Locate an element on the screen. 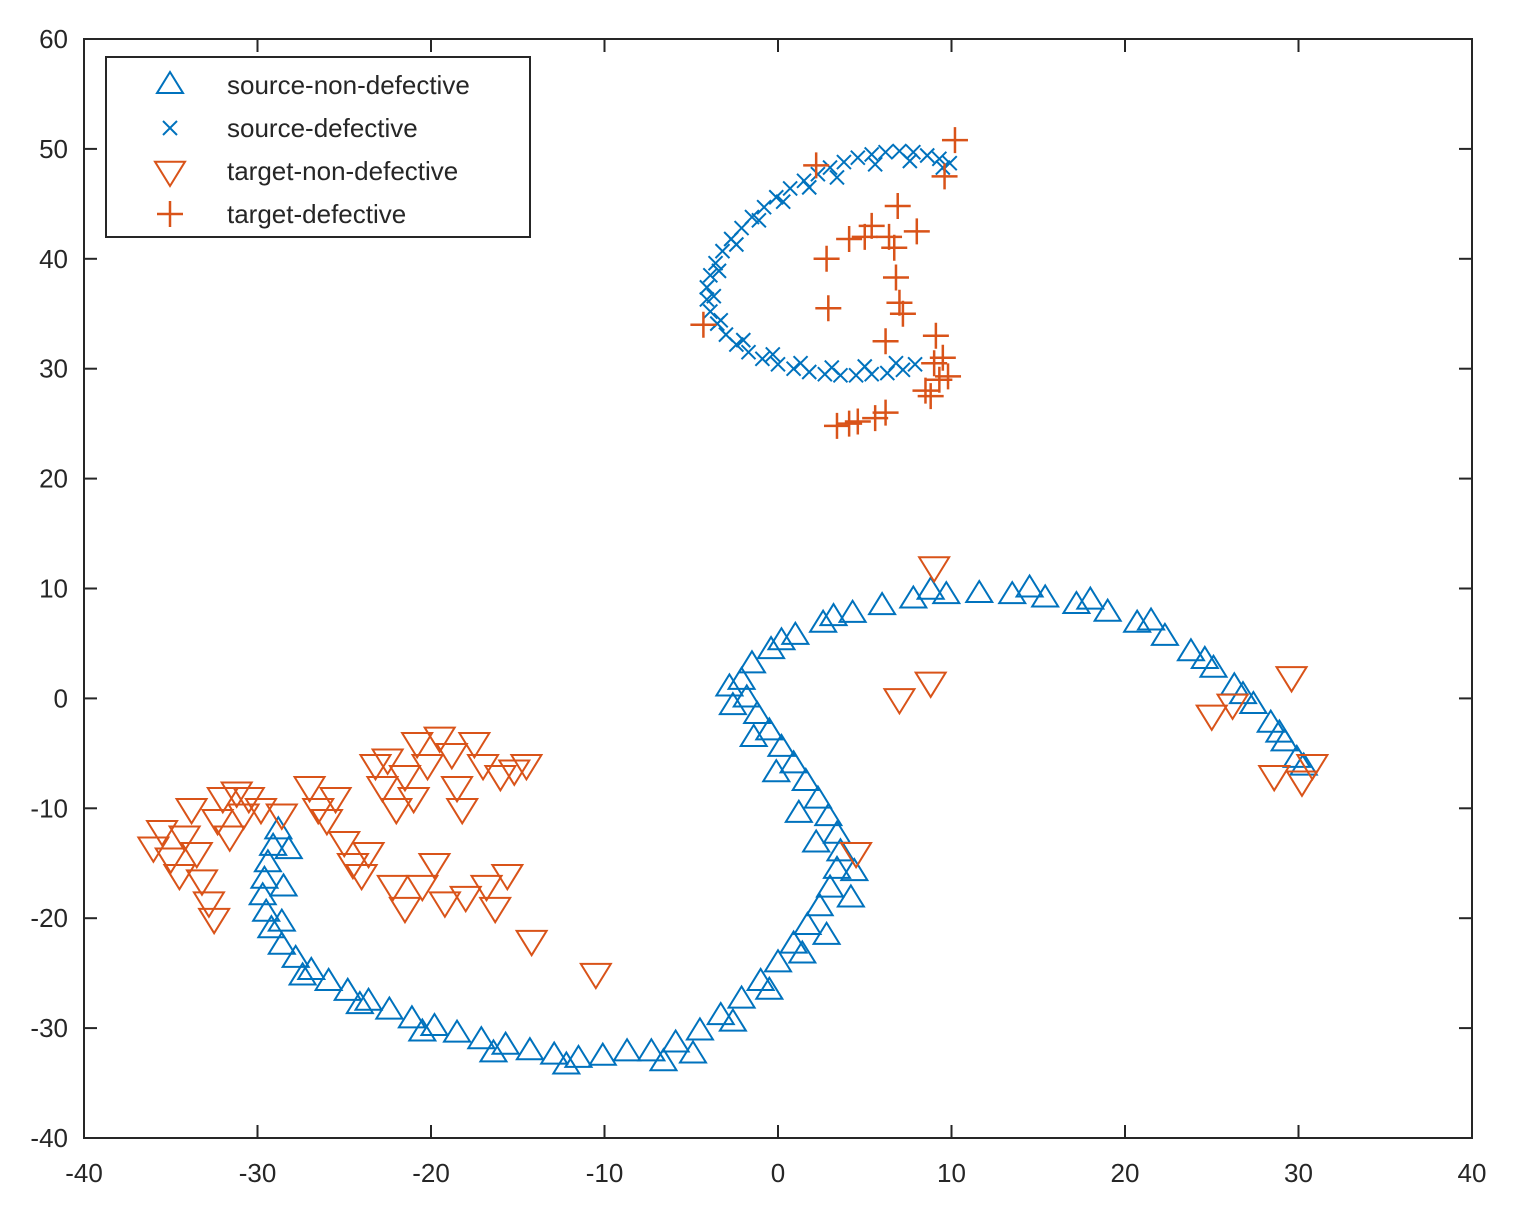 This screenshot has height=1225, width=1514. legend-label: source-defective is located at coordinates (322, 128).